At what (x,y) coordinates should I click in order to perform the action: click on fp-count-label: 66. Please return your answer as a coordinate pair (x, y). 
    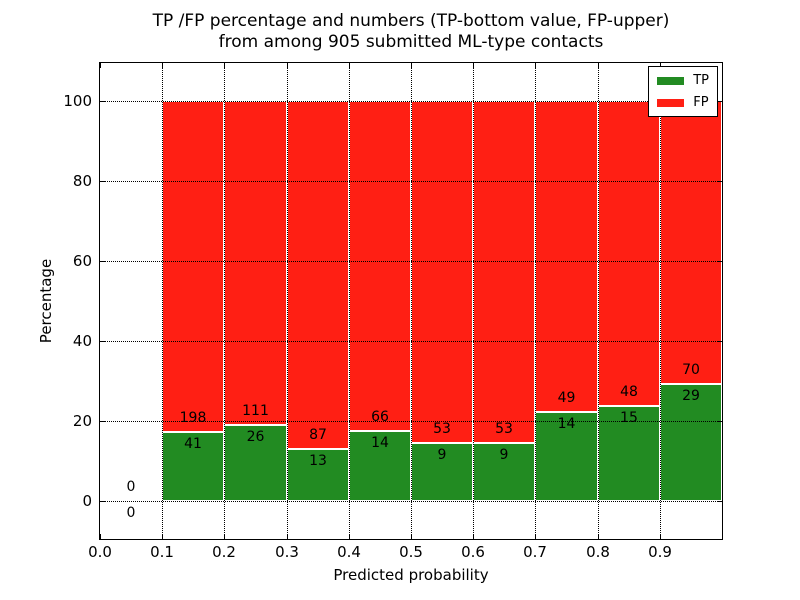
    Looking at the image, I should click on (380, 417).